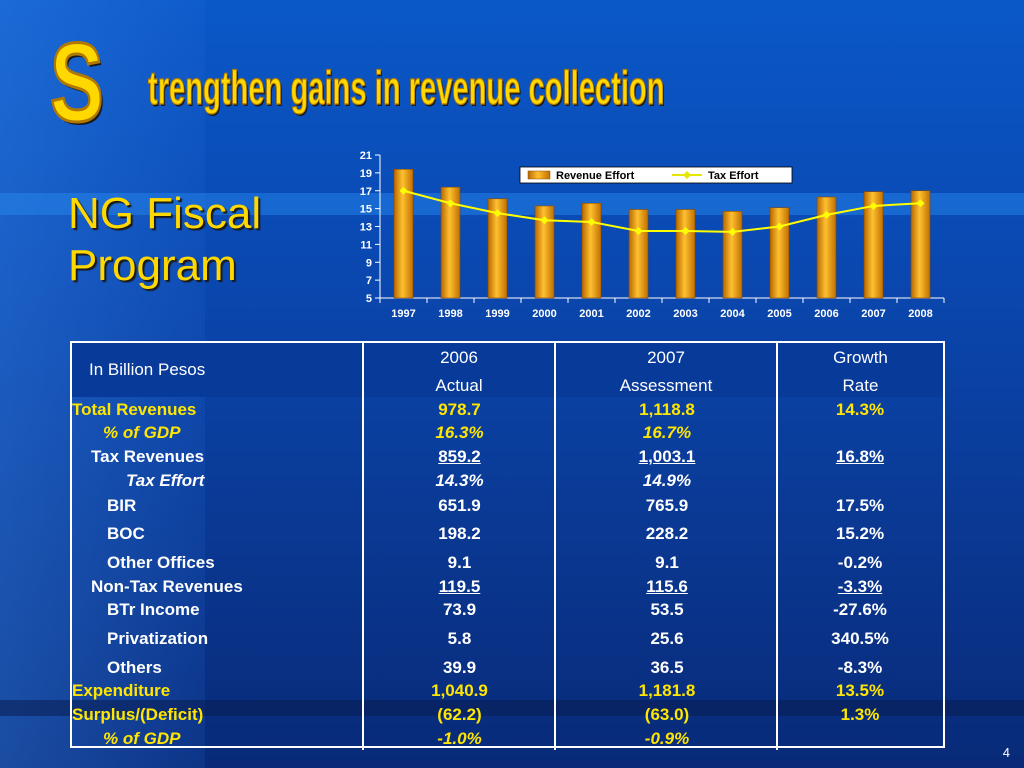 The image size is (1024, 768). What do you see at coordinates (459, 385) in the screenshot?
I see `header-col1-line2: Actual` at bounding box center [459, 385].